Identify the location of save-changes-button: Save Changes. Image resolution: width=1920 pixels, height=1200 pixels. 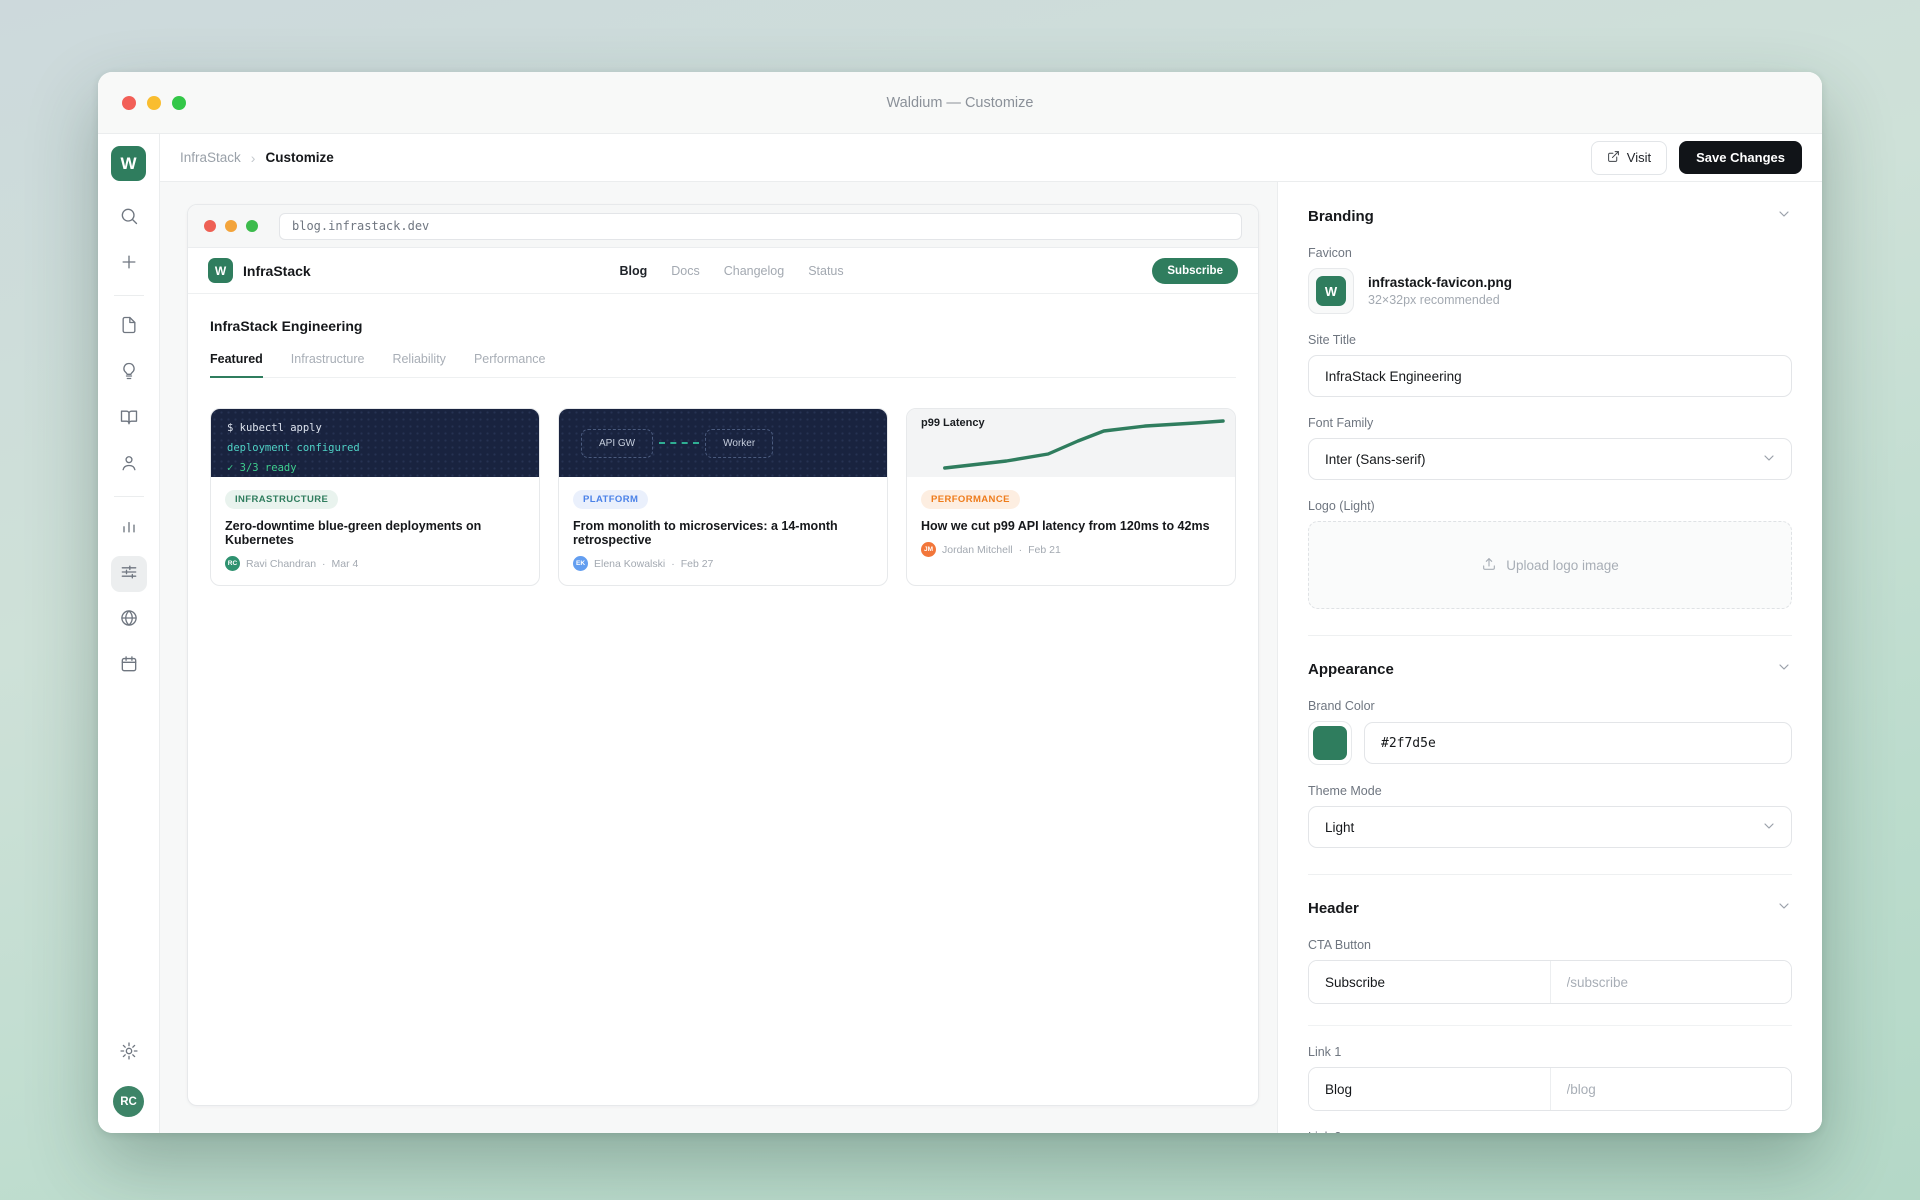
(1740, 157).